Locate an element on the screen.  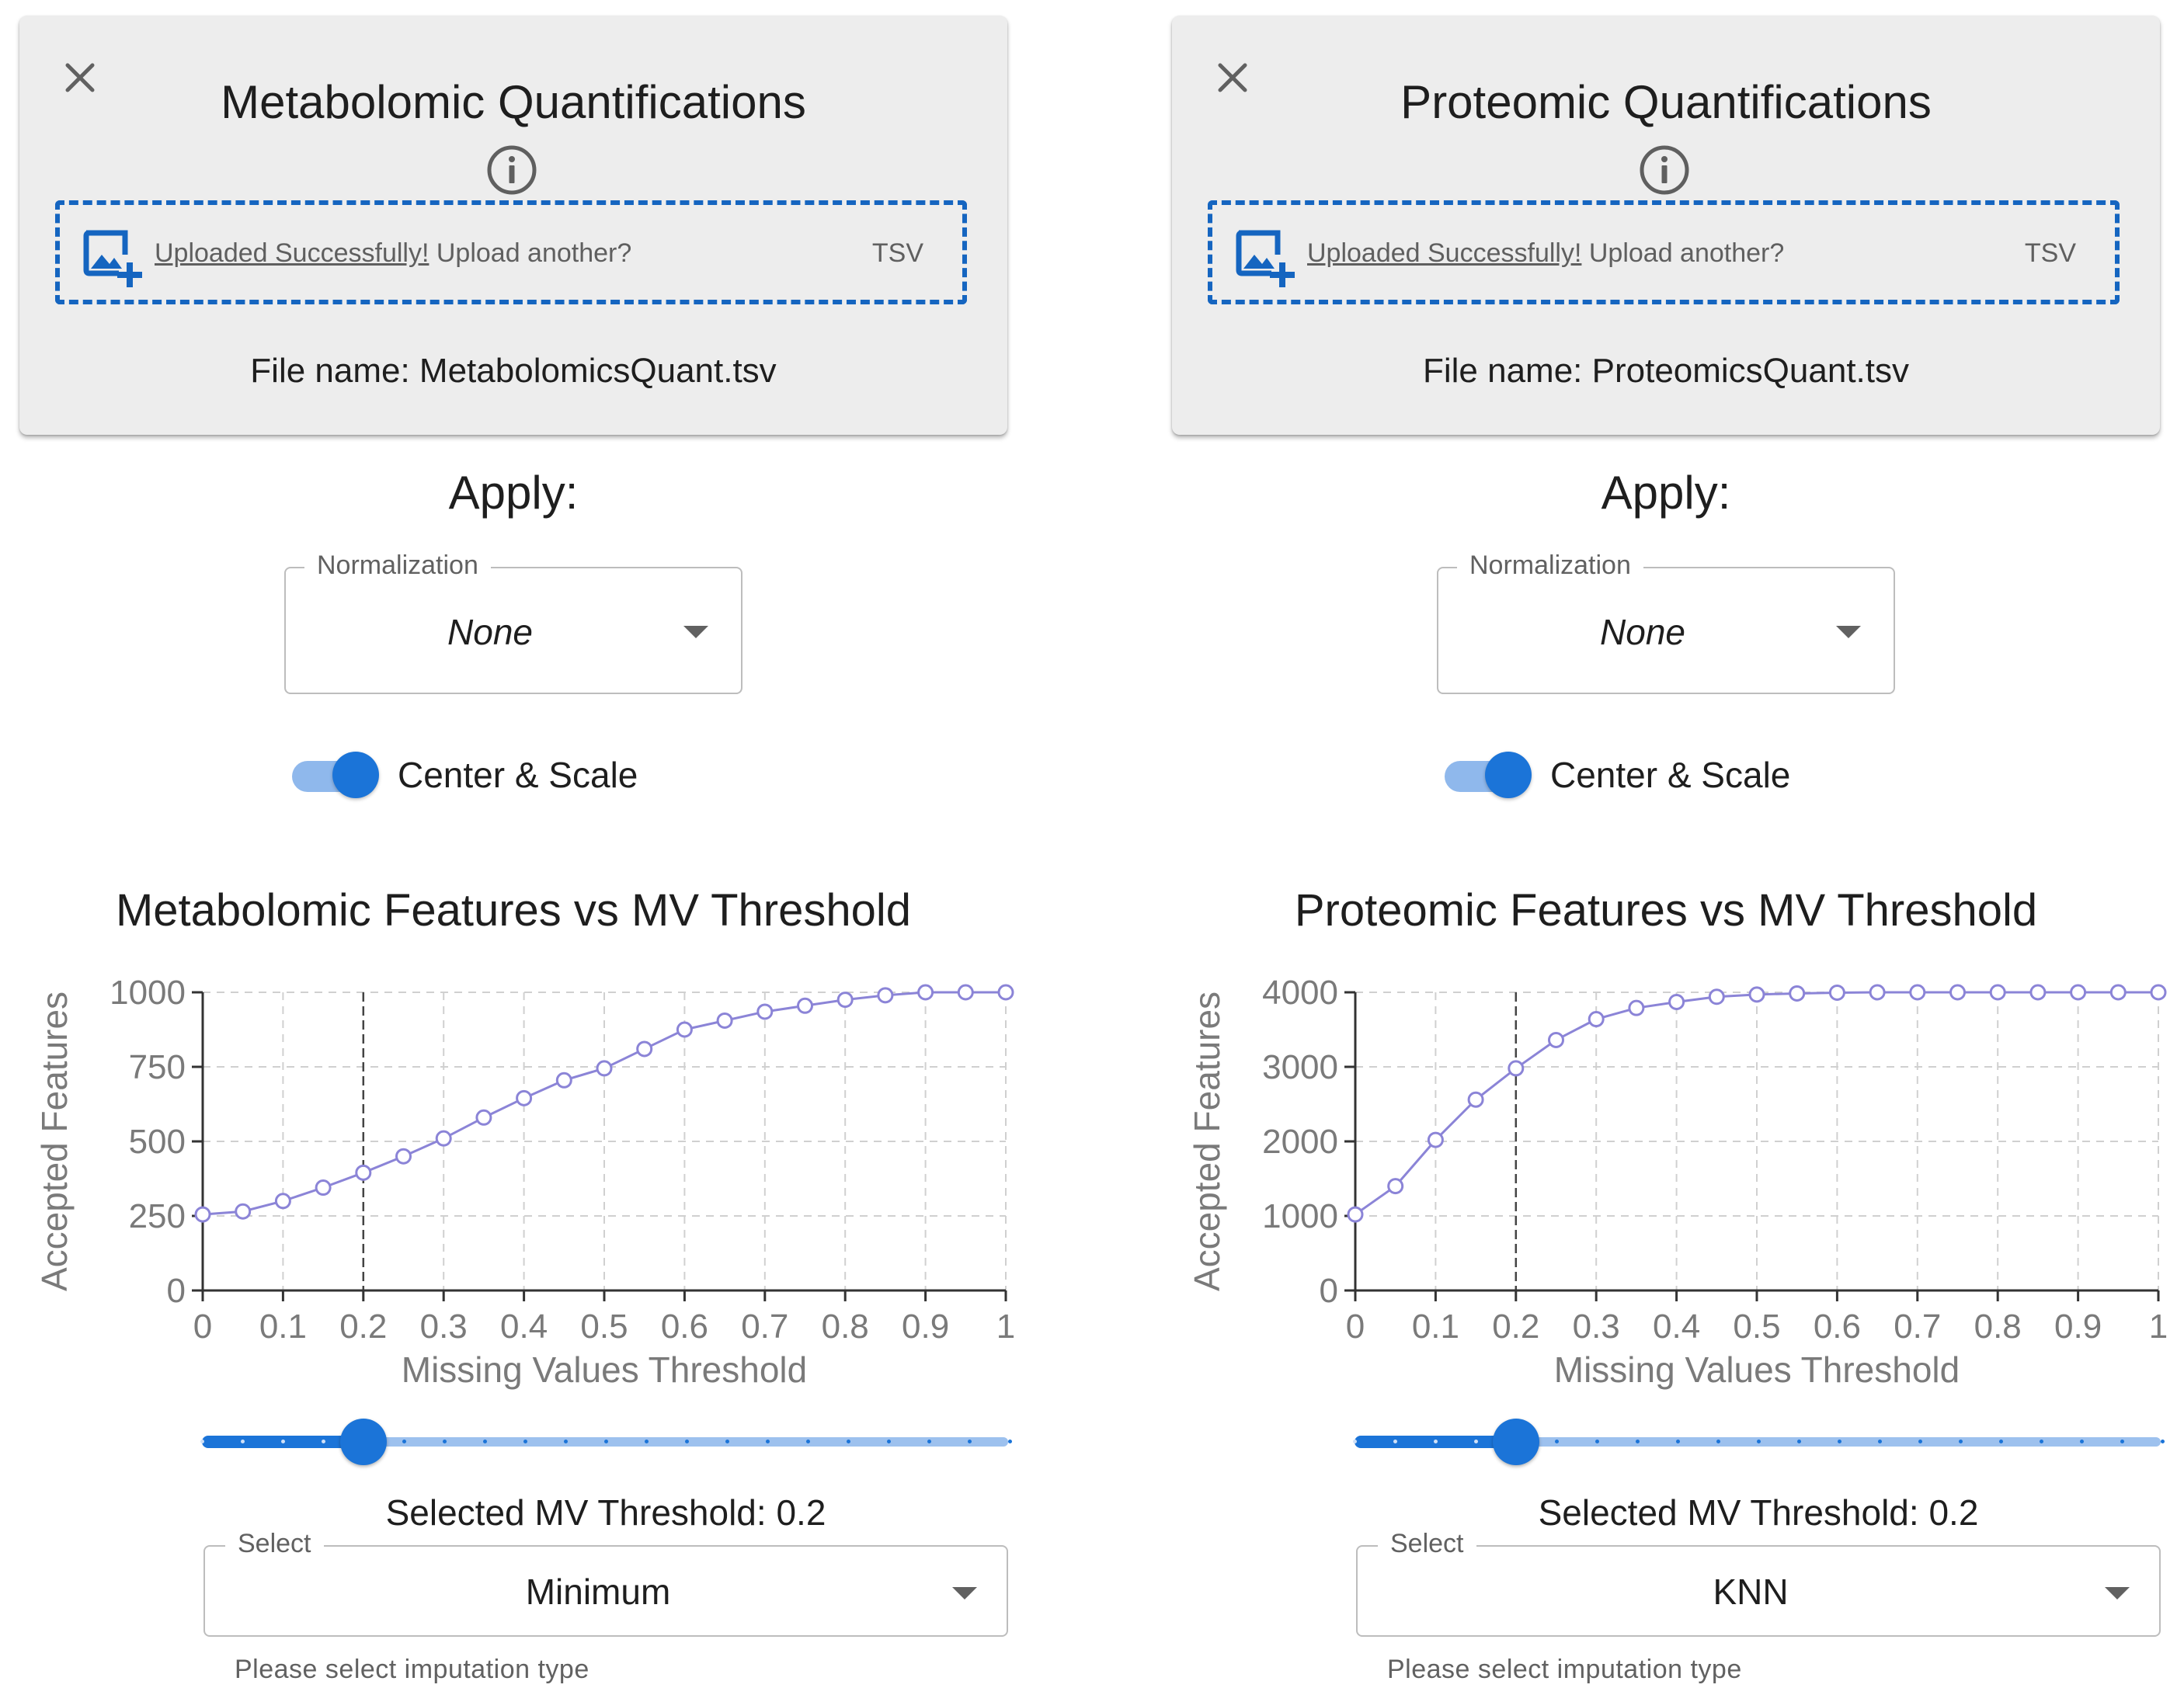
y-tick-label: 750 is located at coordinates (157, 1067).